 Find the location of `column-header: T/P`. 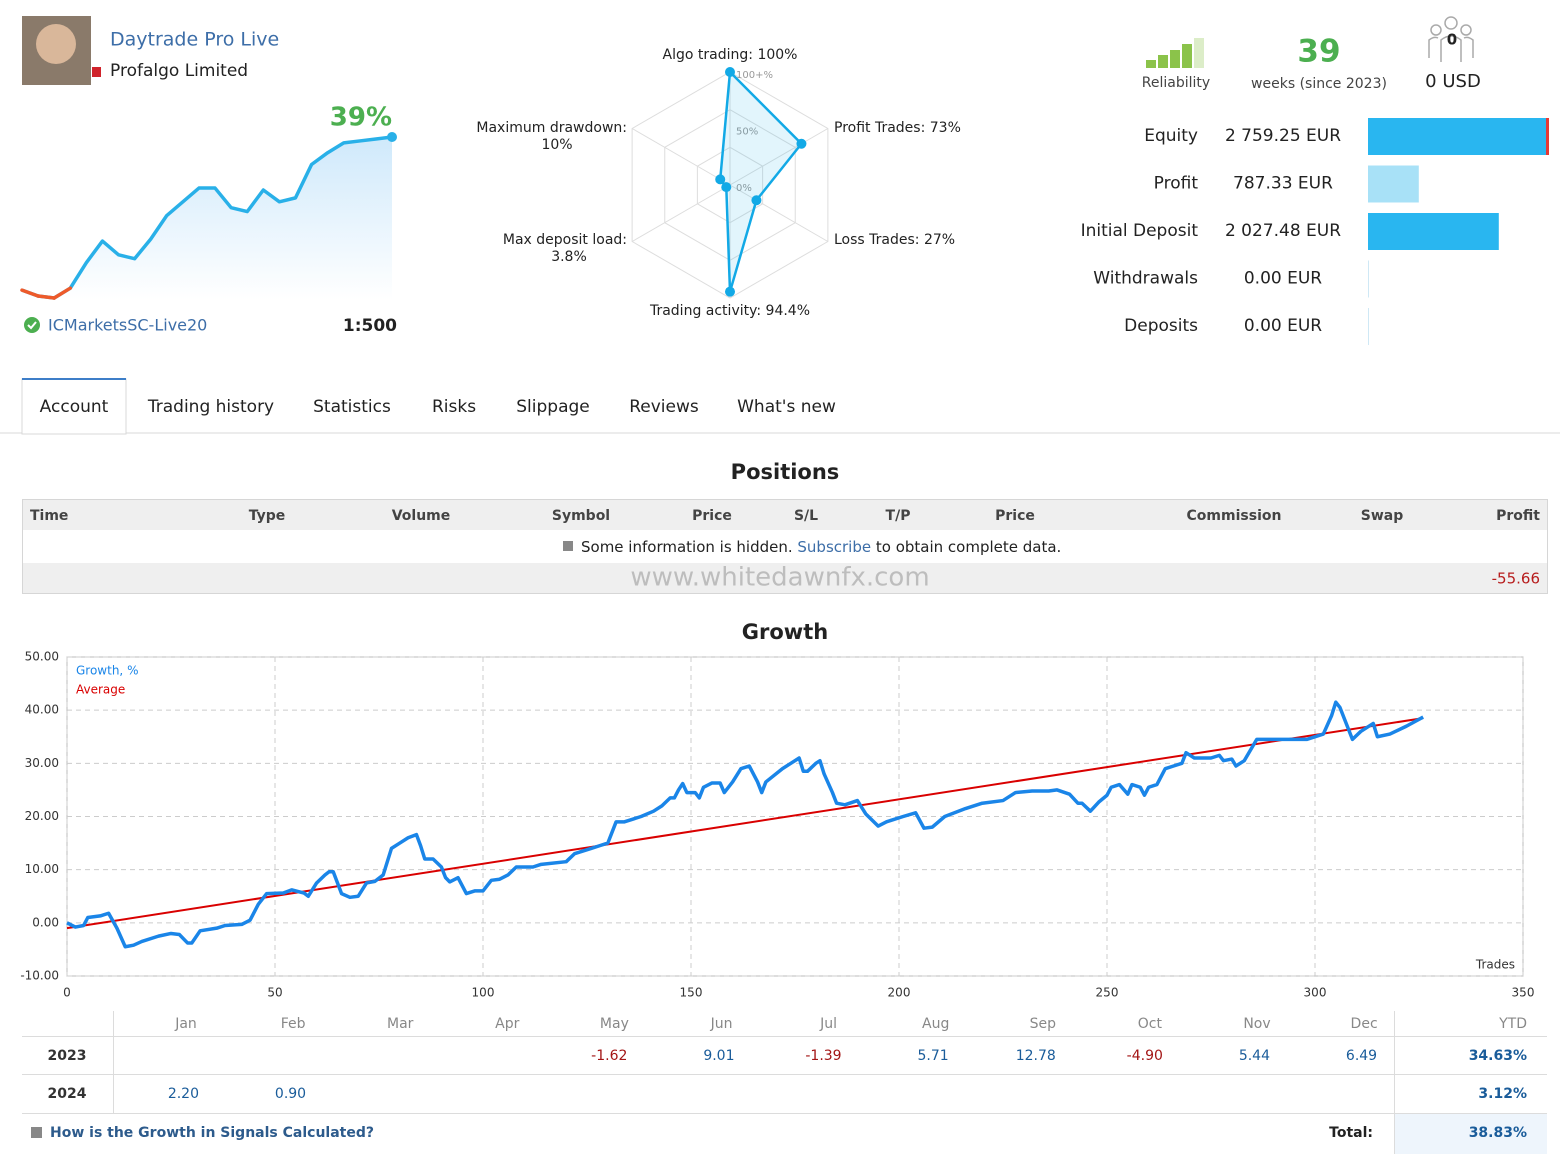

column-header: T/P is located at coordinates (898, 516).